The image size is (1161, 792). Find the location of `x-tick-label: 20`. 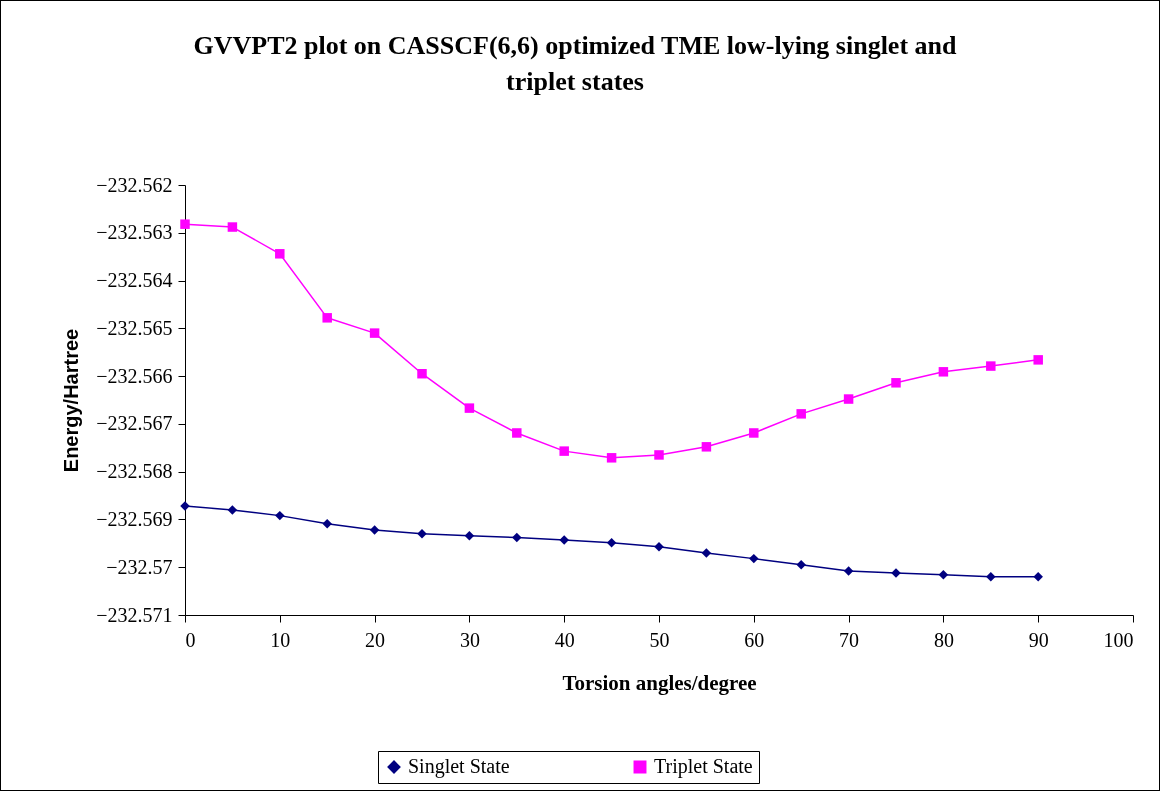

x-tick-label: 20 is located at coordinates (375, 639).